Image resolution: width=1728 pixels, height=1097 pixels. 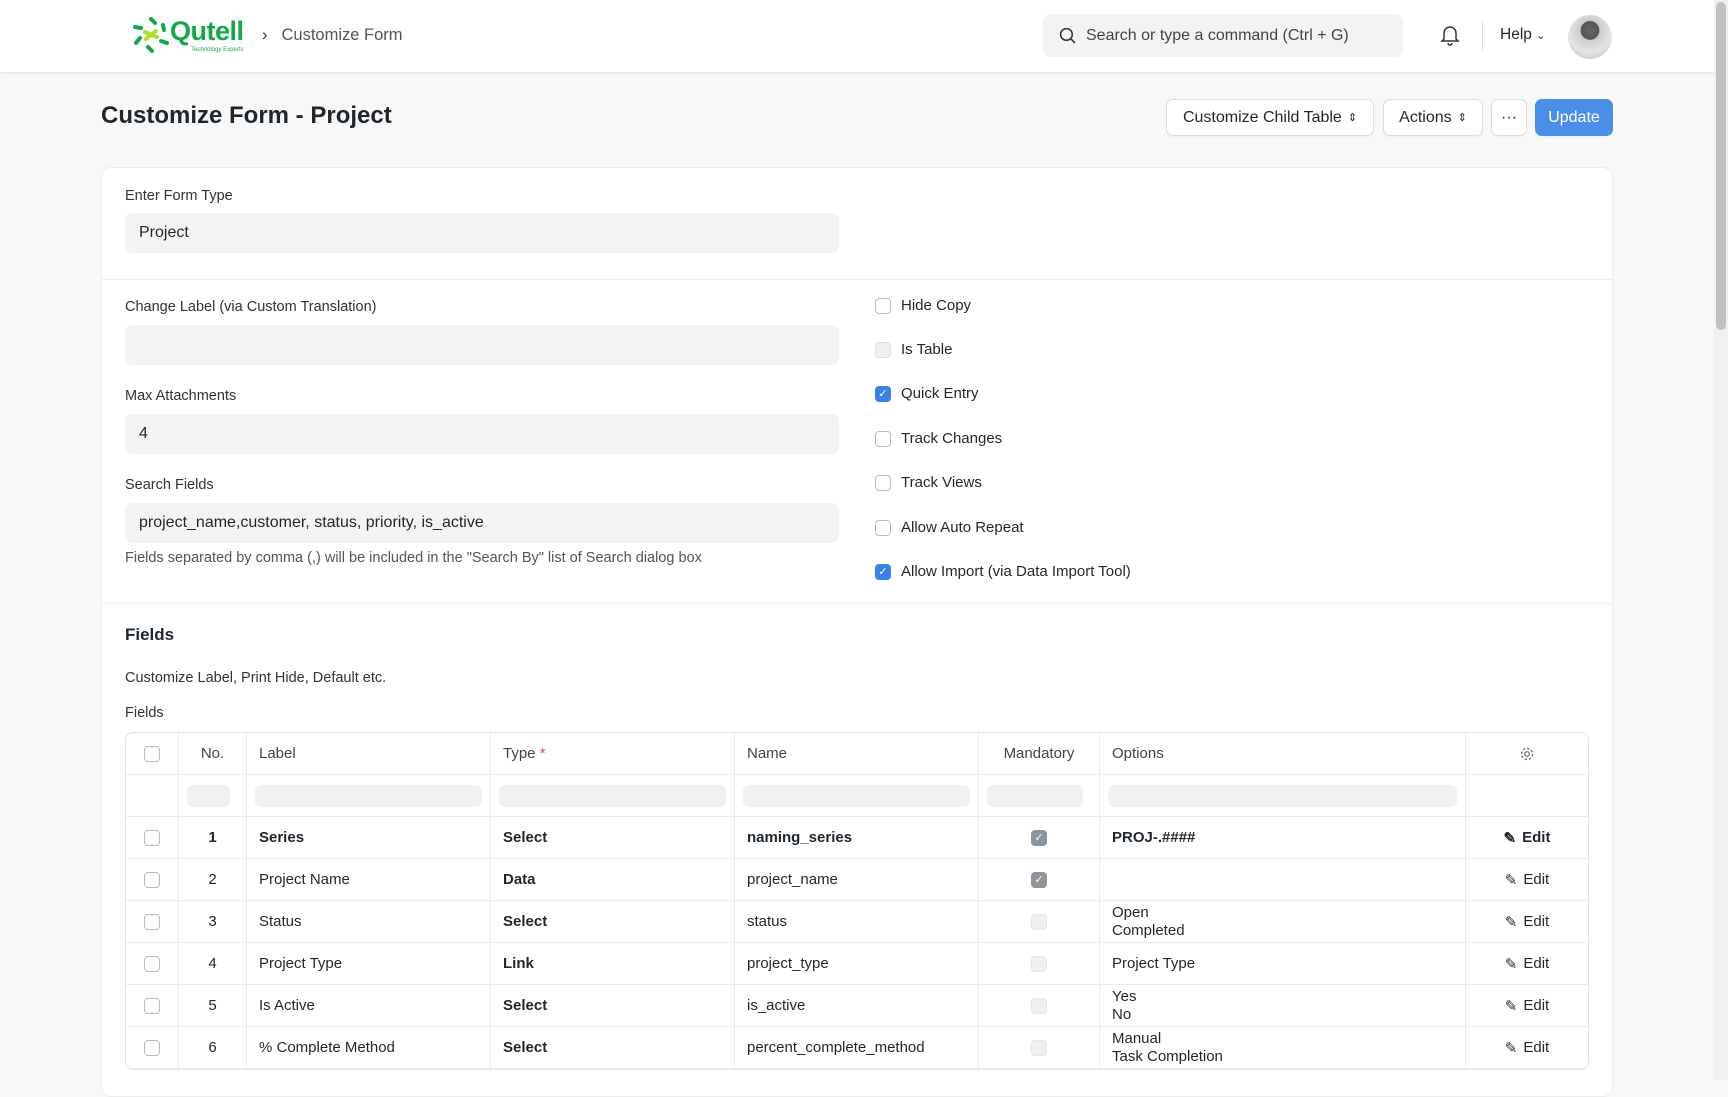 I want to click on filter-mandatory, so click(x=1035, y=795).